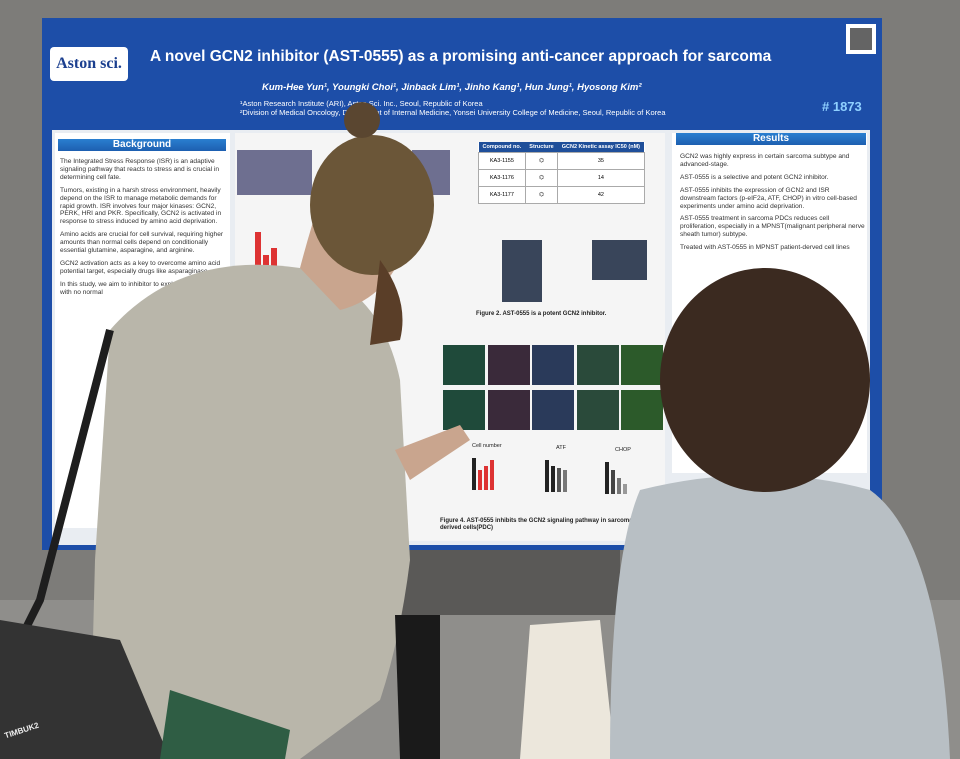 The height and width of the screenshot is (759, 960). Describe the element at coordinates (600, 147) in the screenshot. I see `table-header: GCN2 Kinetic assay IC50 (nM)` at that location.